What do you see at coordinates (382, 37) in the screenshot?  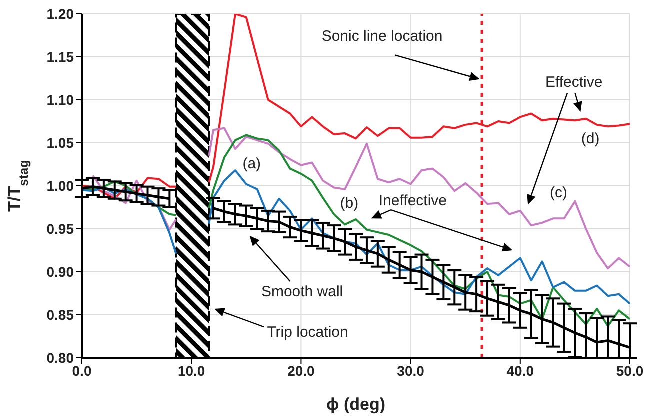 I see `annotation: Sonic line location` at bounding box center [382, 37].